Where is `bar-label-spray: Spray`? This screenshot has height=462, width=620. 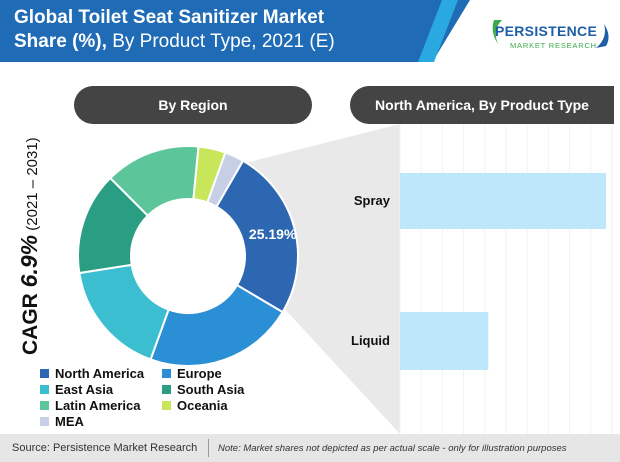 bar-label-spray: Spray is located at coordinates (371, 200).